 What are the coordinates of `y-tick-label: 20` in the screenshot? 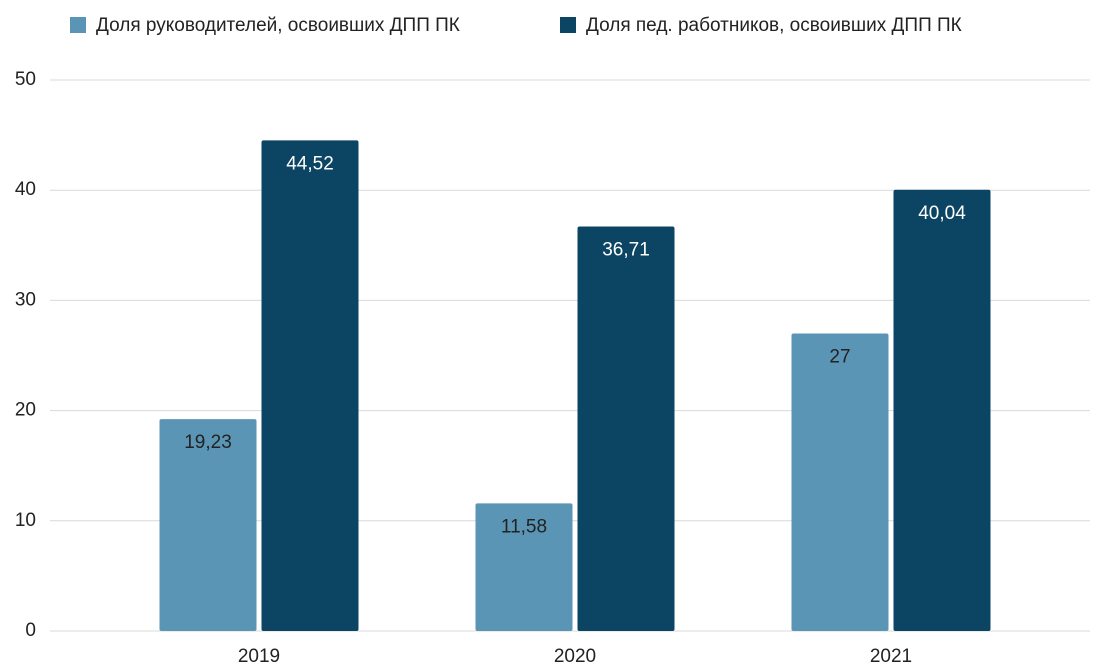 It's located at (25, 410).